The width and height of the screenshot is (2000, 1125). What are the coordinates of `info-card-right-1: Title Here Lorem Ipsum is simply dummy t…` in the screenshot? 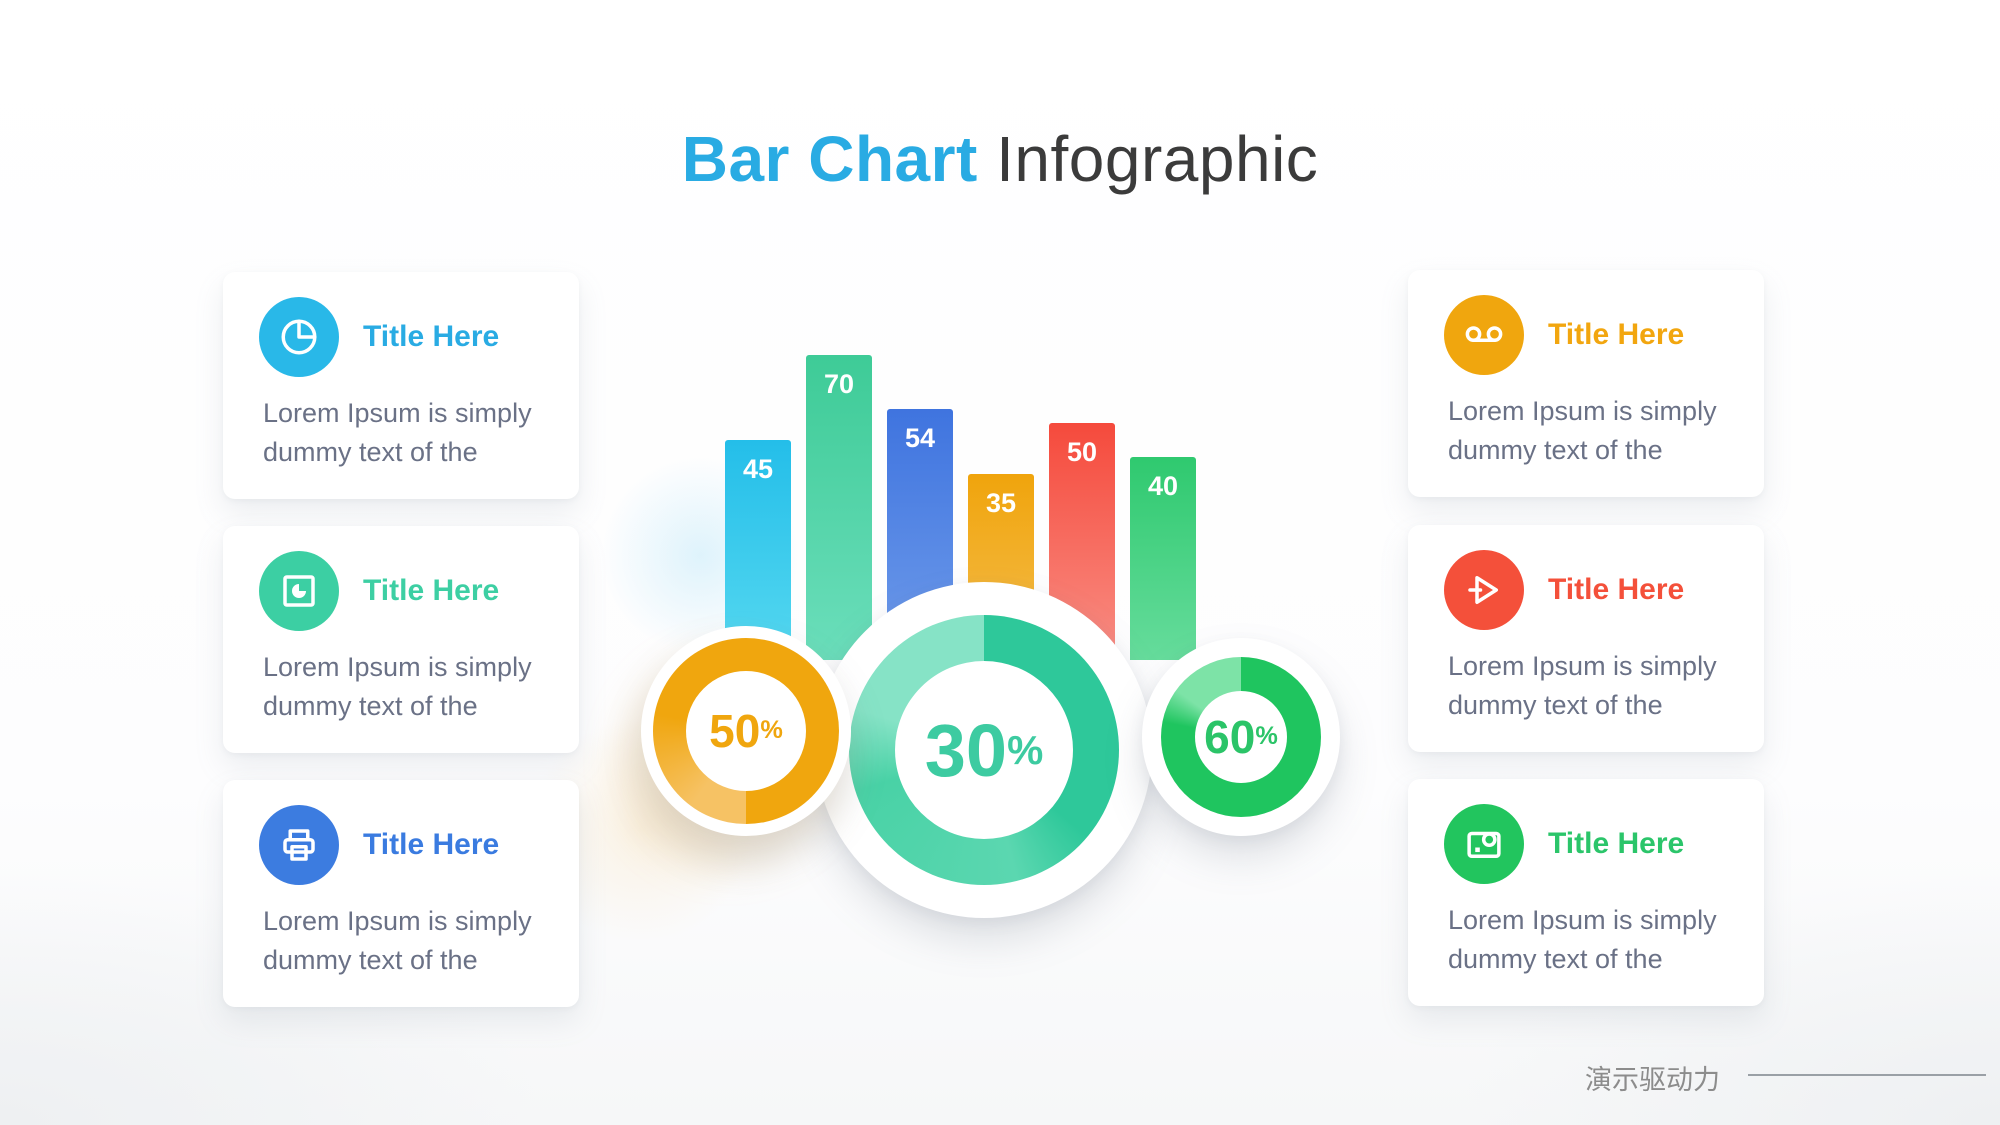 It's located at (1586, 383).